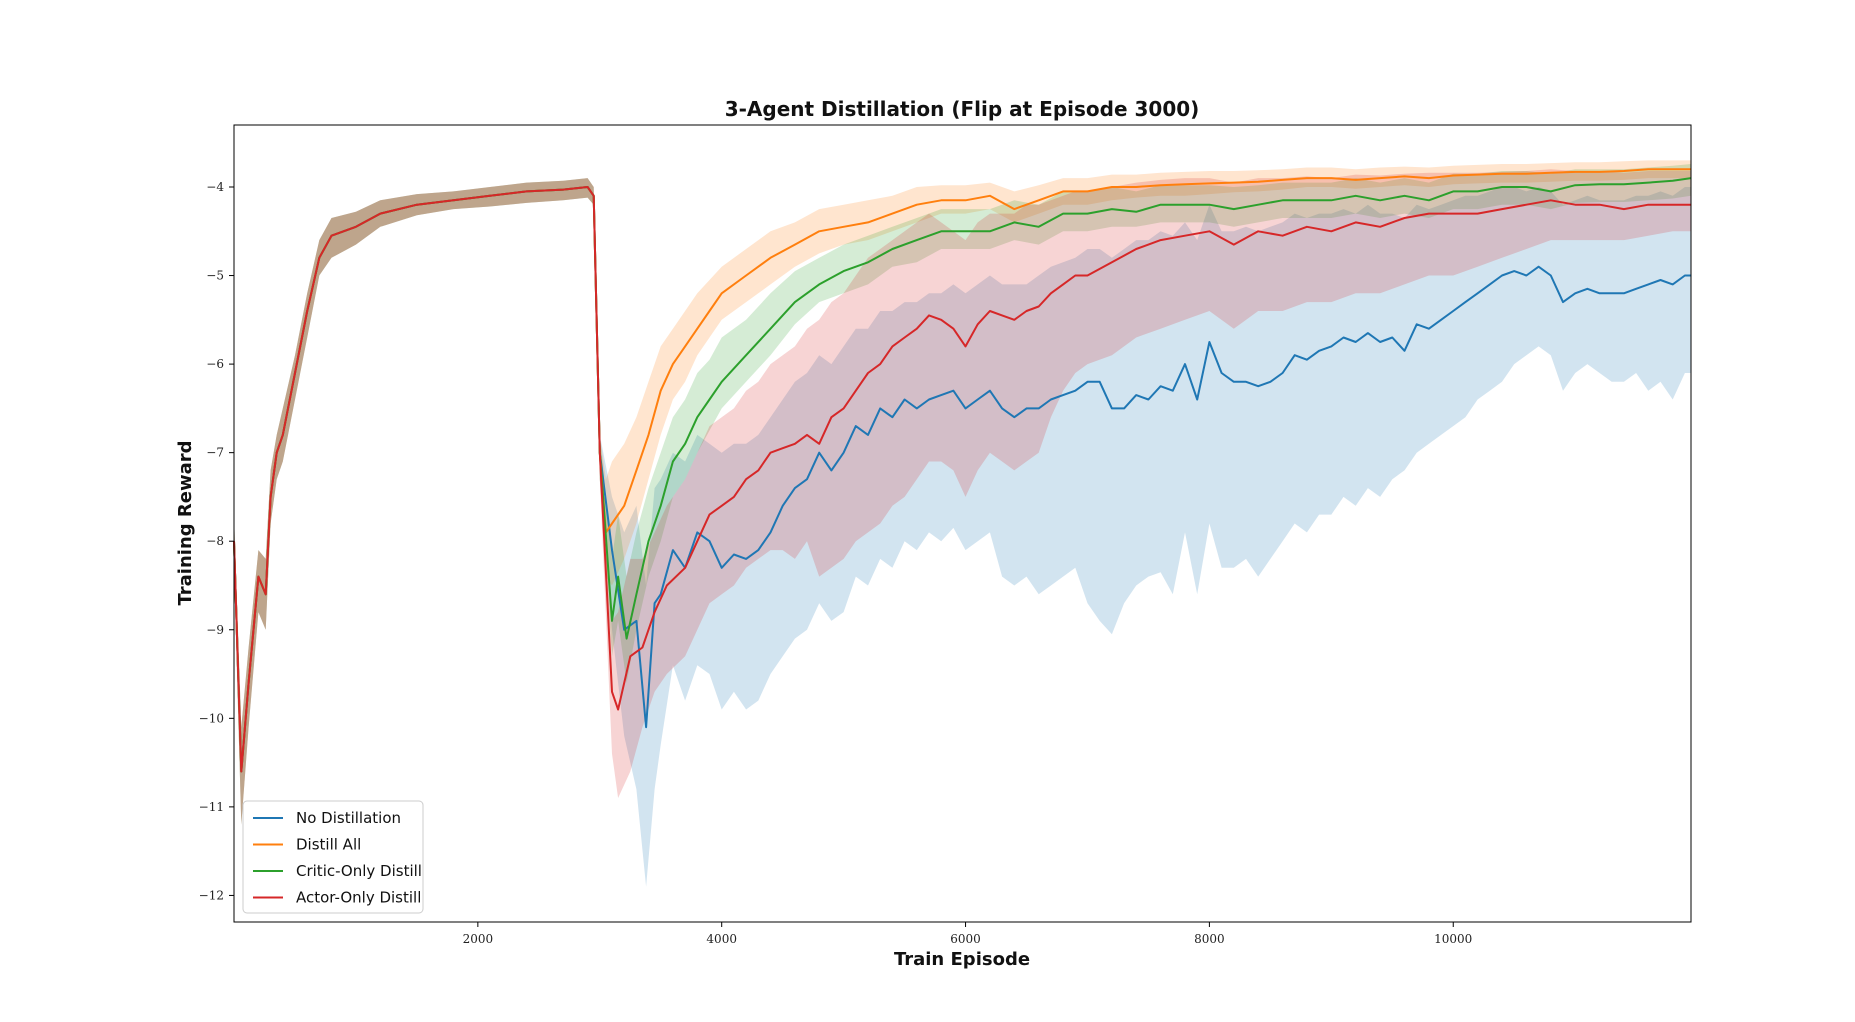  I want to click on y-tick-label: −7, so click(215, 453).